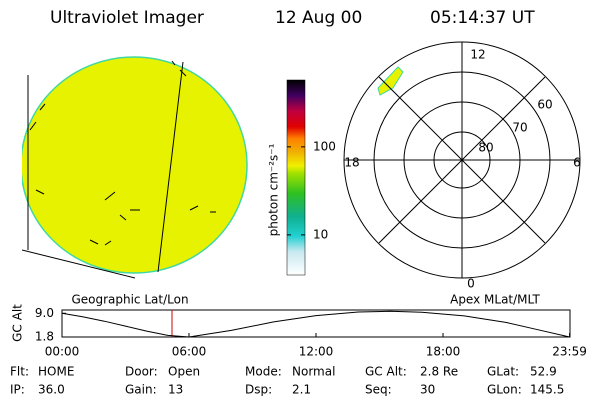 This screenshot has width=600, height=400. What do you see at coordinates (316, 352) in the screenshot?
I see `x-tick-label: 12:00` at bounding box center [316, 352].